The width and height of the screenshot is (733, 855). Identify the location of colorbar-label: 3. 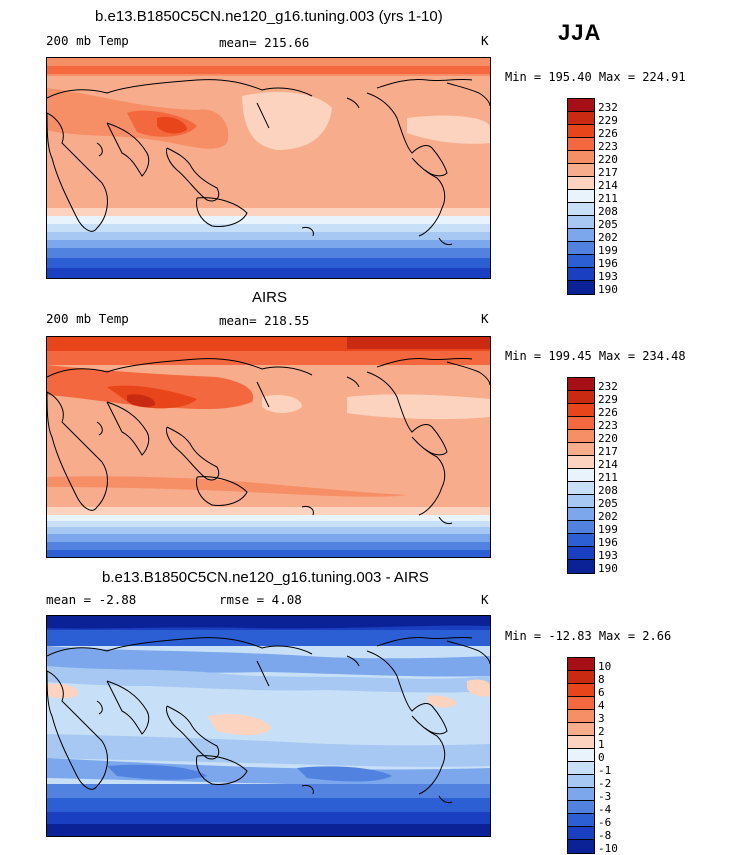
(601, 718).